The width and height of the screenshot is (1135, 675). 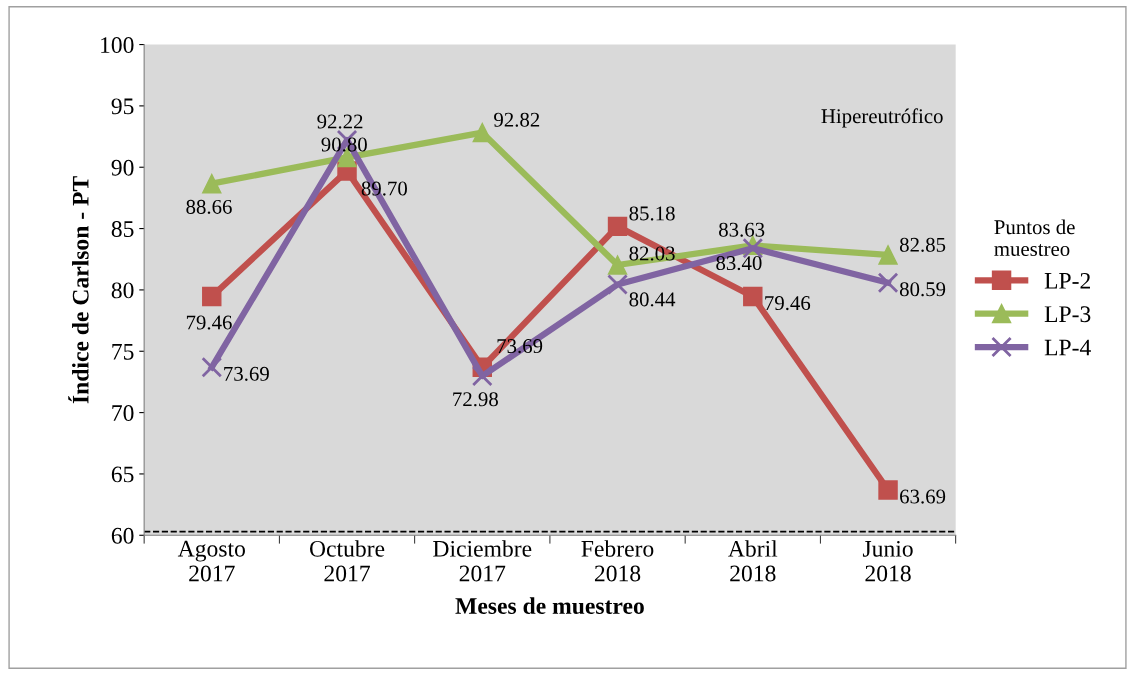 What do you see at coordinates (652, 213) in the screenshot?
I see `data-label: 85.18` at bounding box center [652, 213].